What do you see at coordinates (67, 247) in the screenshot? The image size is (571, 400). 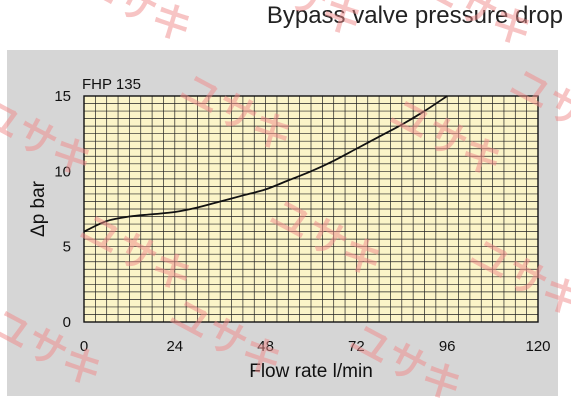 I see `y-tick-label: 5` at bounding box center [67, 247].